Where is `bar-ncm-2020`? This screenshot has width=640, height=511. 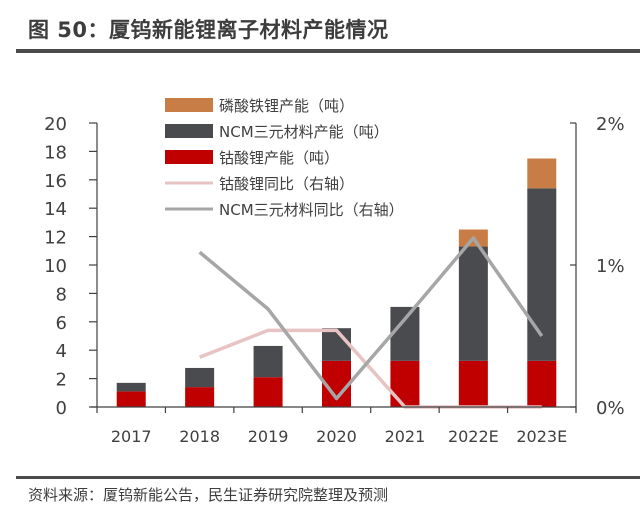
bar-ncm-2020 is located at coordinates (336, 344).